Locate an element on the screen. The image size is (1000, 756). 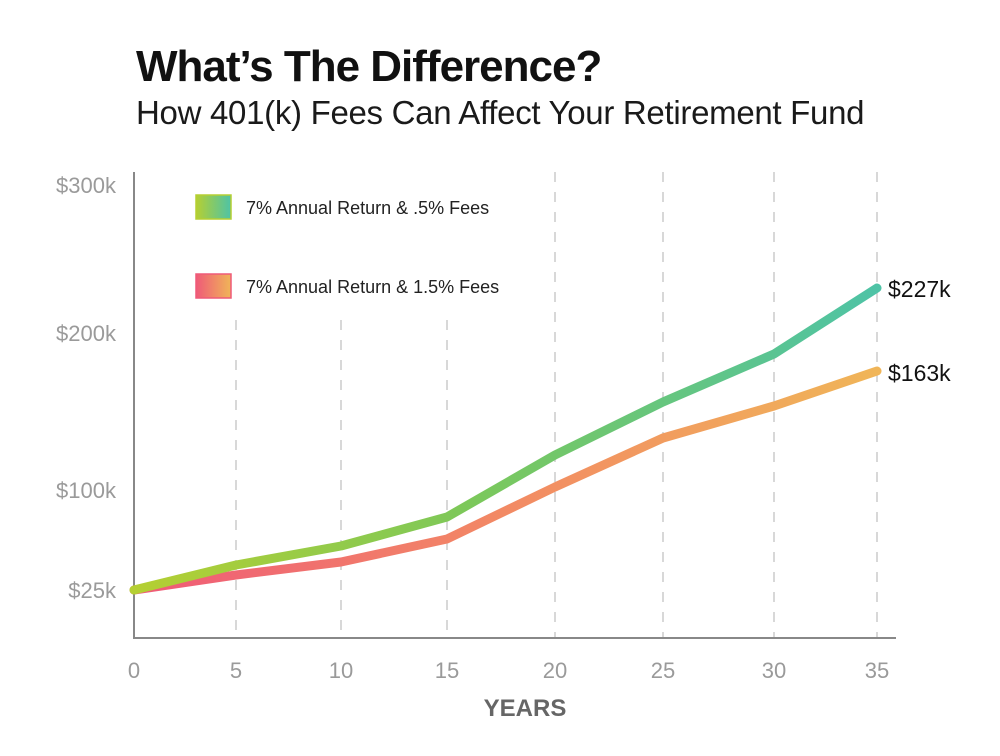
x-tick-10: 10 is located at coordinates (341, 670).